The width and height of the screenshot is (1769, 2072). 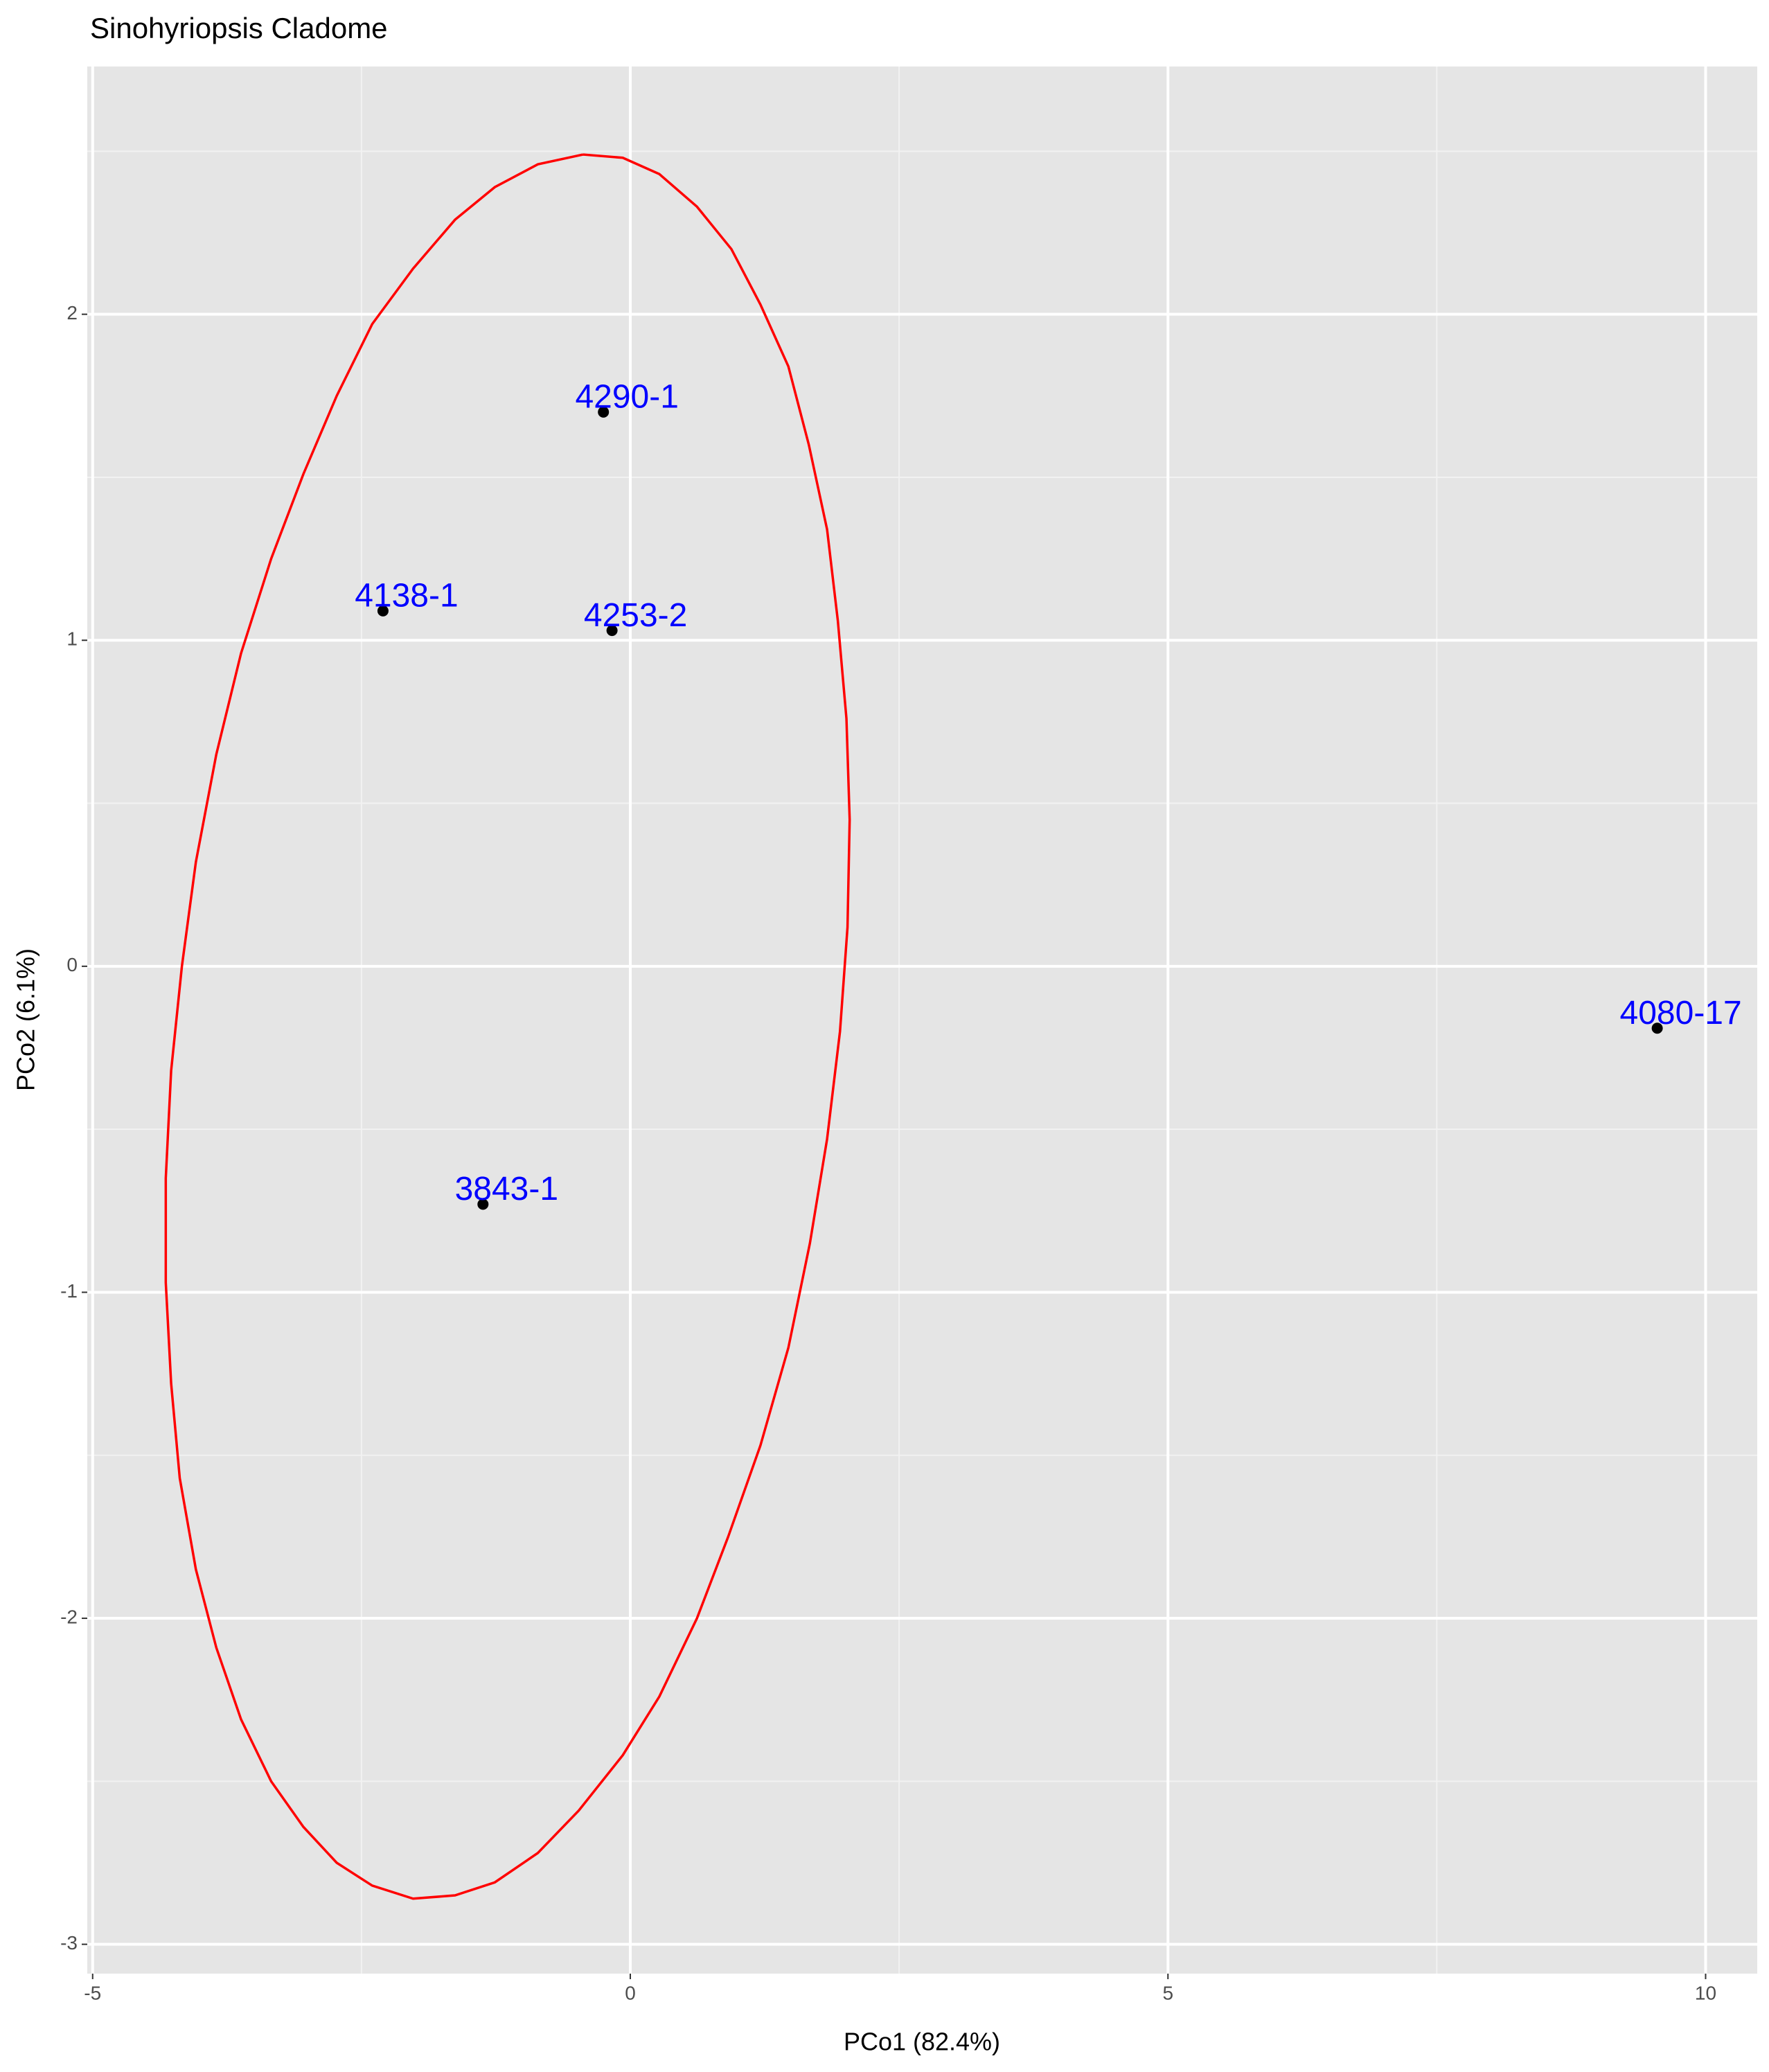 I want to click on y-tick-label: -1, so click(x=69, y=1291).